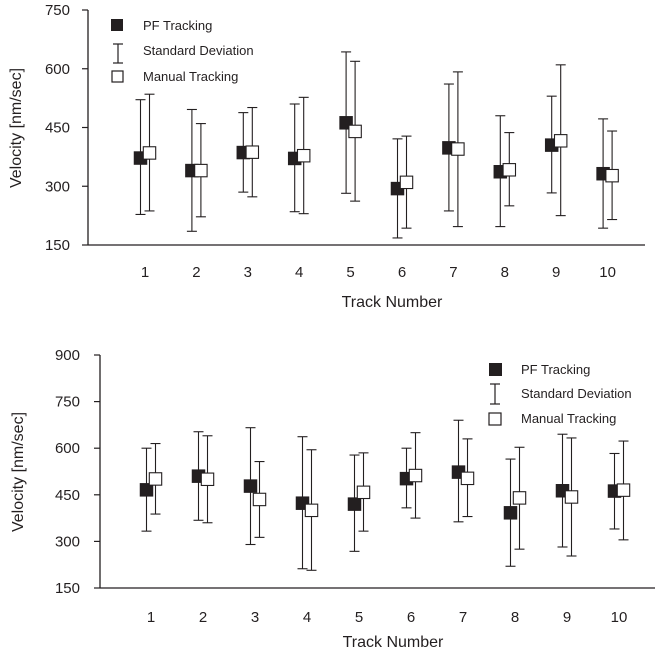 The image size is (662, 653). What do you see at coordinates (77, 472) in the screenshot?
I see `y-tick-labels: 150 300 450 600 750 900` at bounding box center [77, 472].